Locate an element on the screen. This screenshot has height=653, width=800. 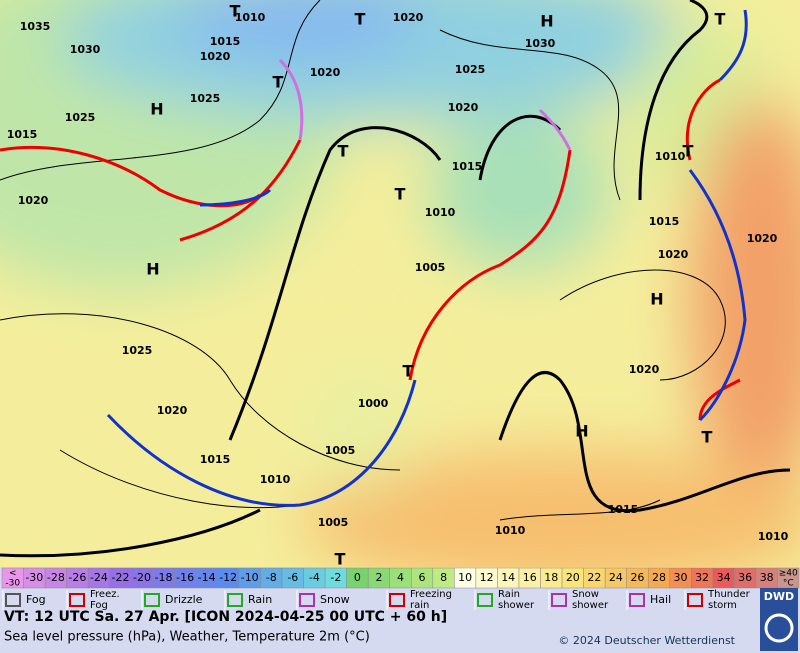
scale-label: 10 is located at coordinates (465, 577).